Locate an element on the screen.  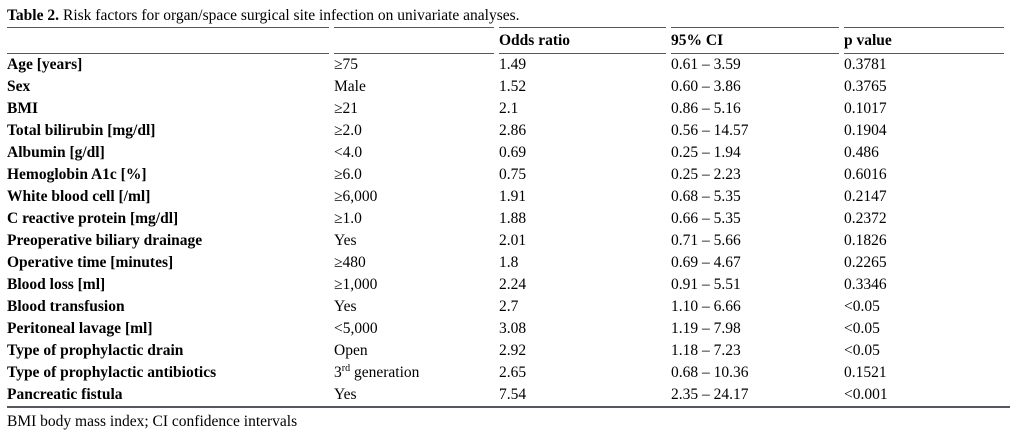
cell-risk-factor: C reactive protein [mg/dl] is located at coordinates (93, 218).